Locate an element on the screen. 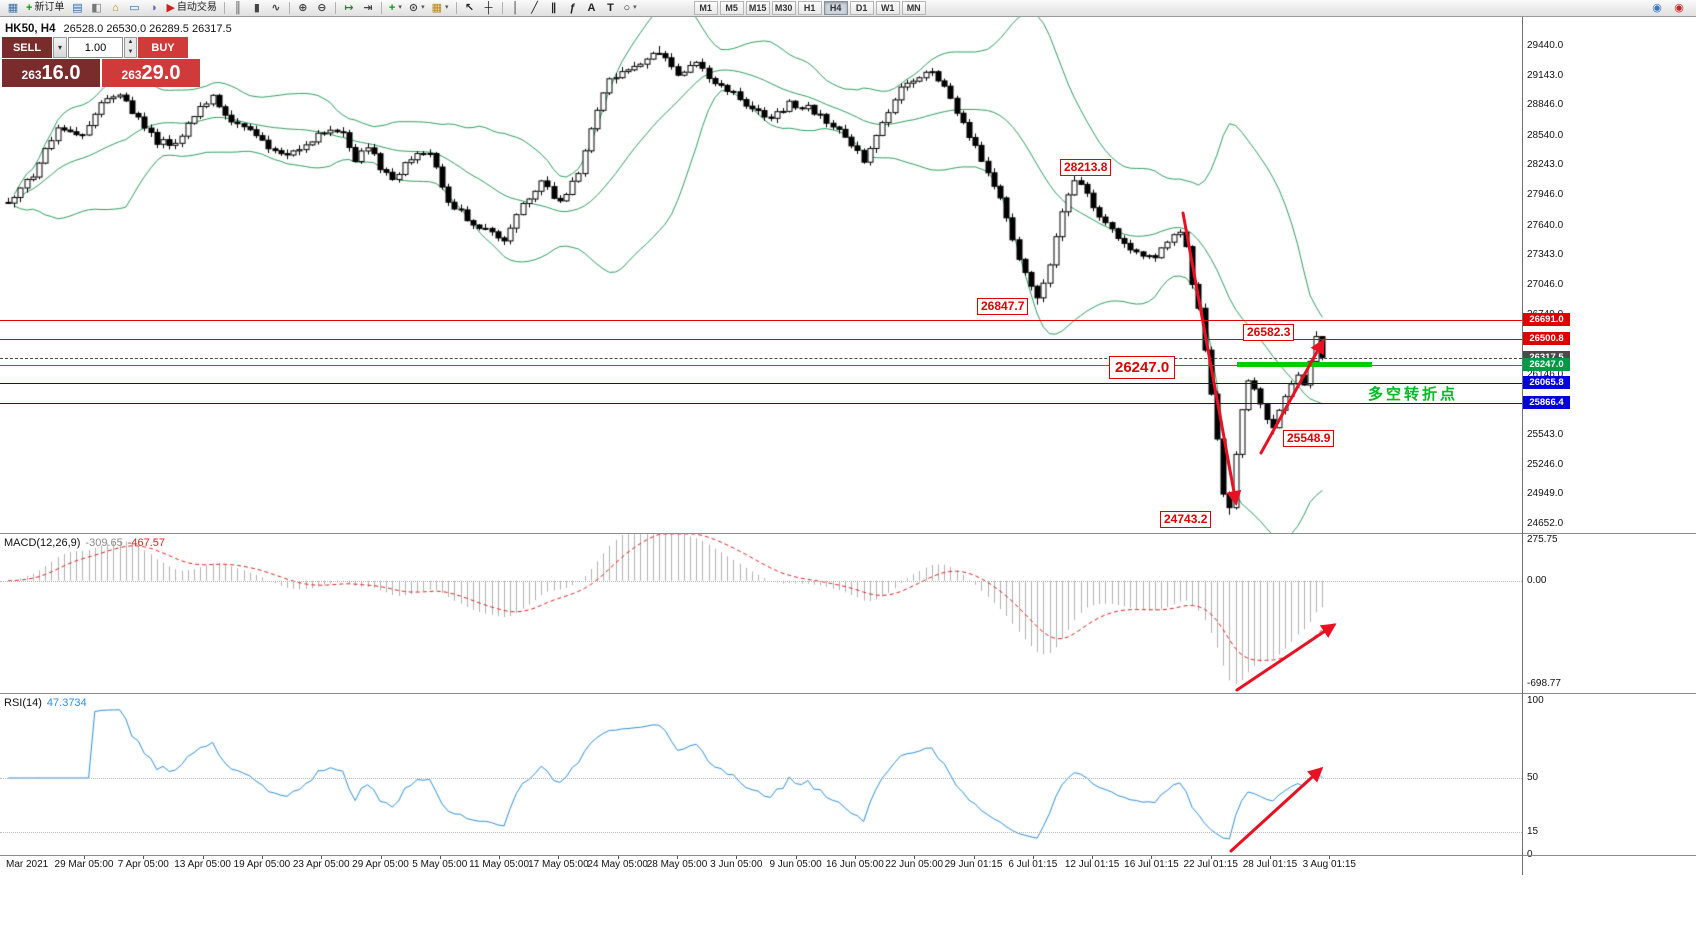 The image size is (1696, 940). timeframe-W1: W1 is located at coordinates (887, 8).